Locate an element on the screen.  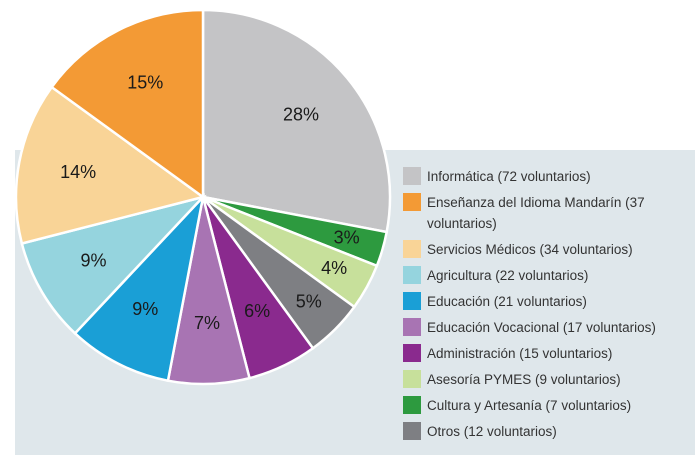
slice-label: 28% is located at coordinates (301, 115).